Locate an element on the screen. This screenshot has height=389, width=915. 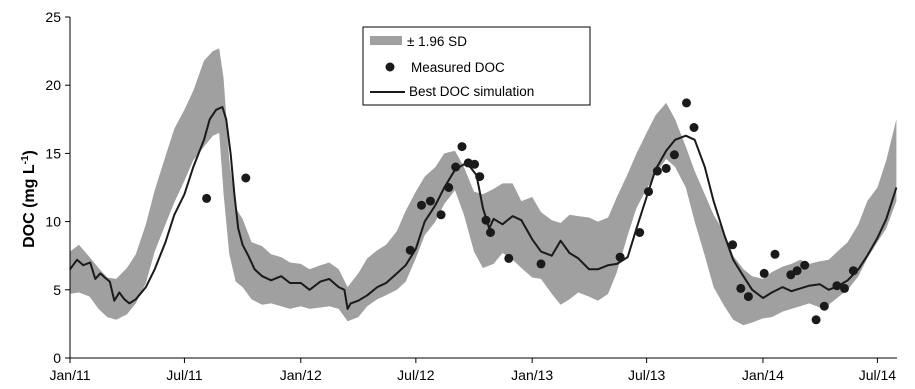
legend-points-marker is located at coordinates (390, 67).